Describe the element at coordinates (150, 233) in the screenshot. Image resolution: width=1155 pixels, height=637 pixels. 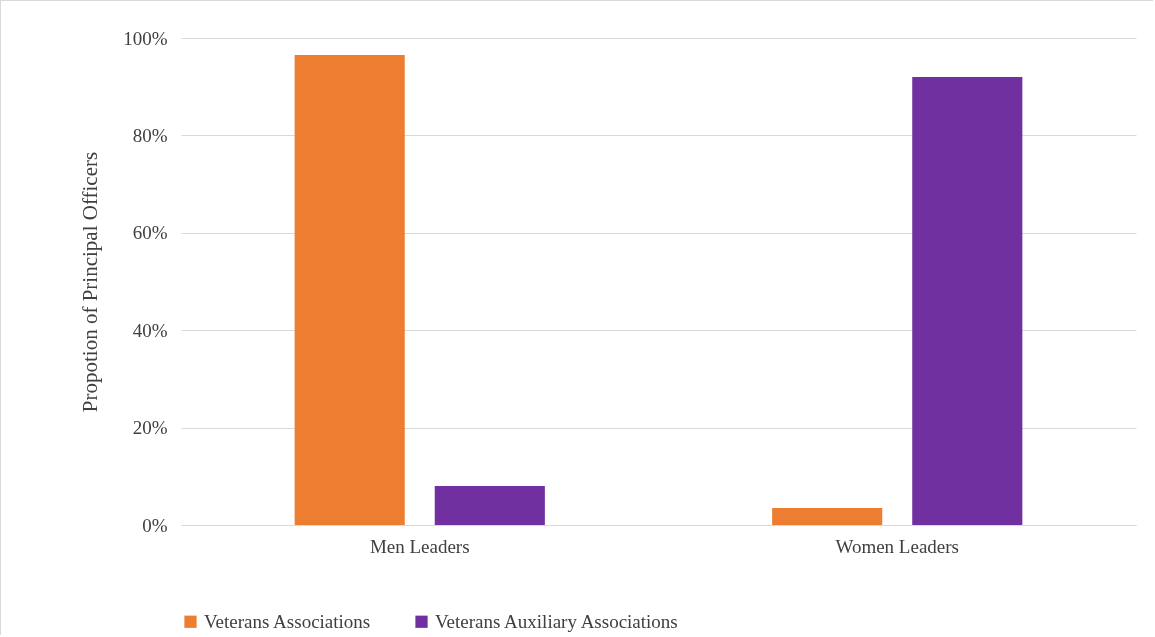
I see `y-tick-label: 60%` at that location.